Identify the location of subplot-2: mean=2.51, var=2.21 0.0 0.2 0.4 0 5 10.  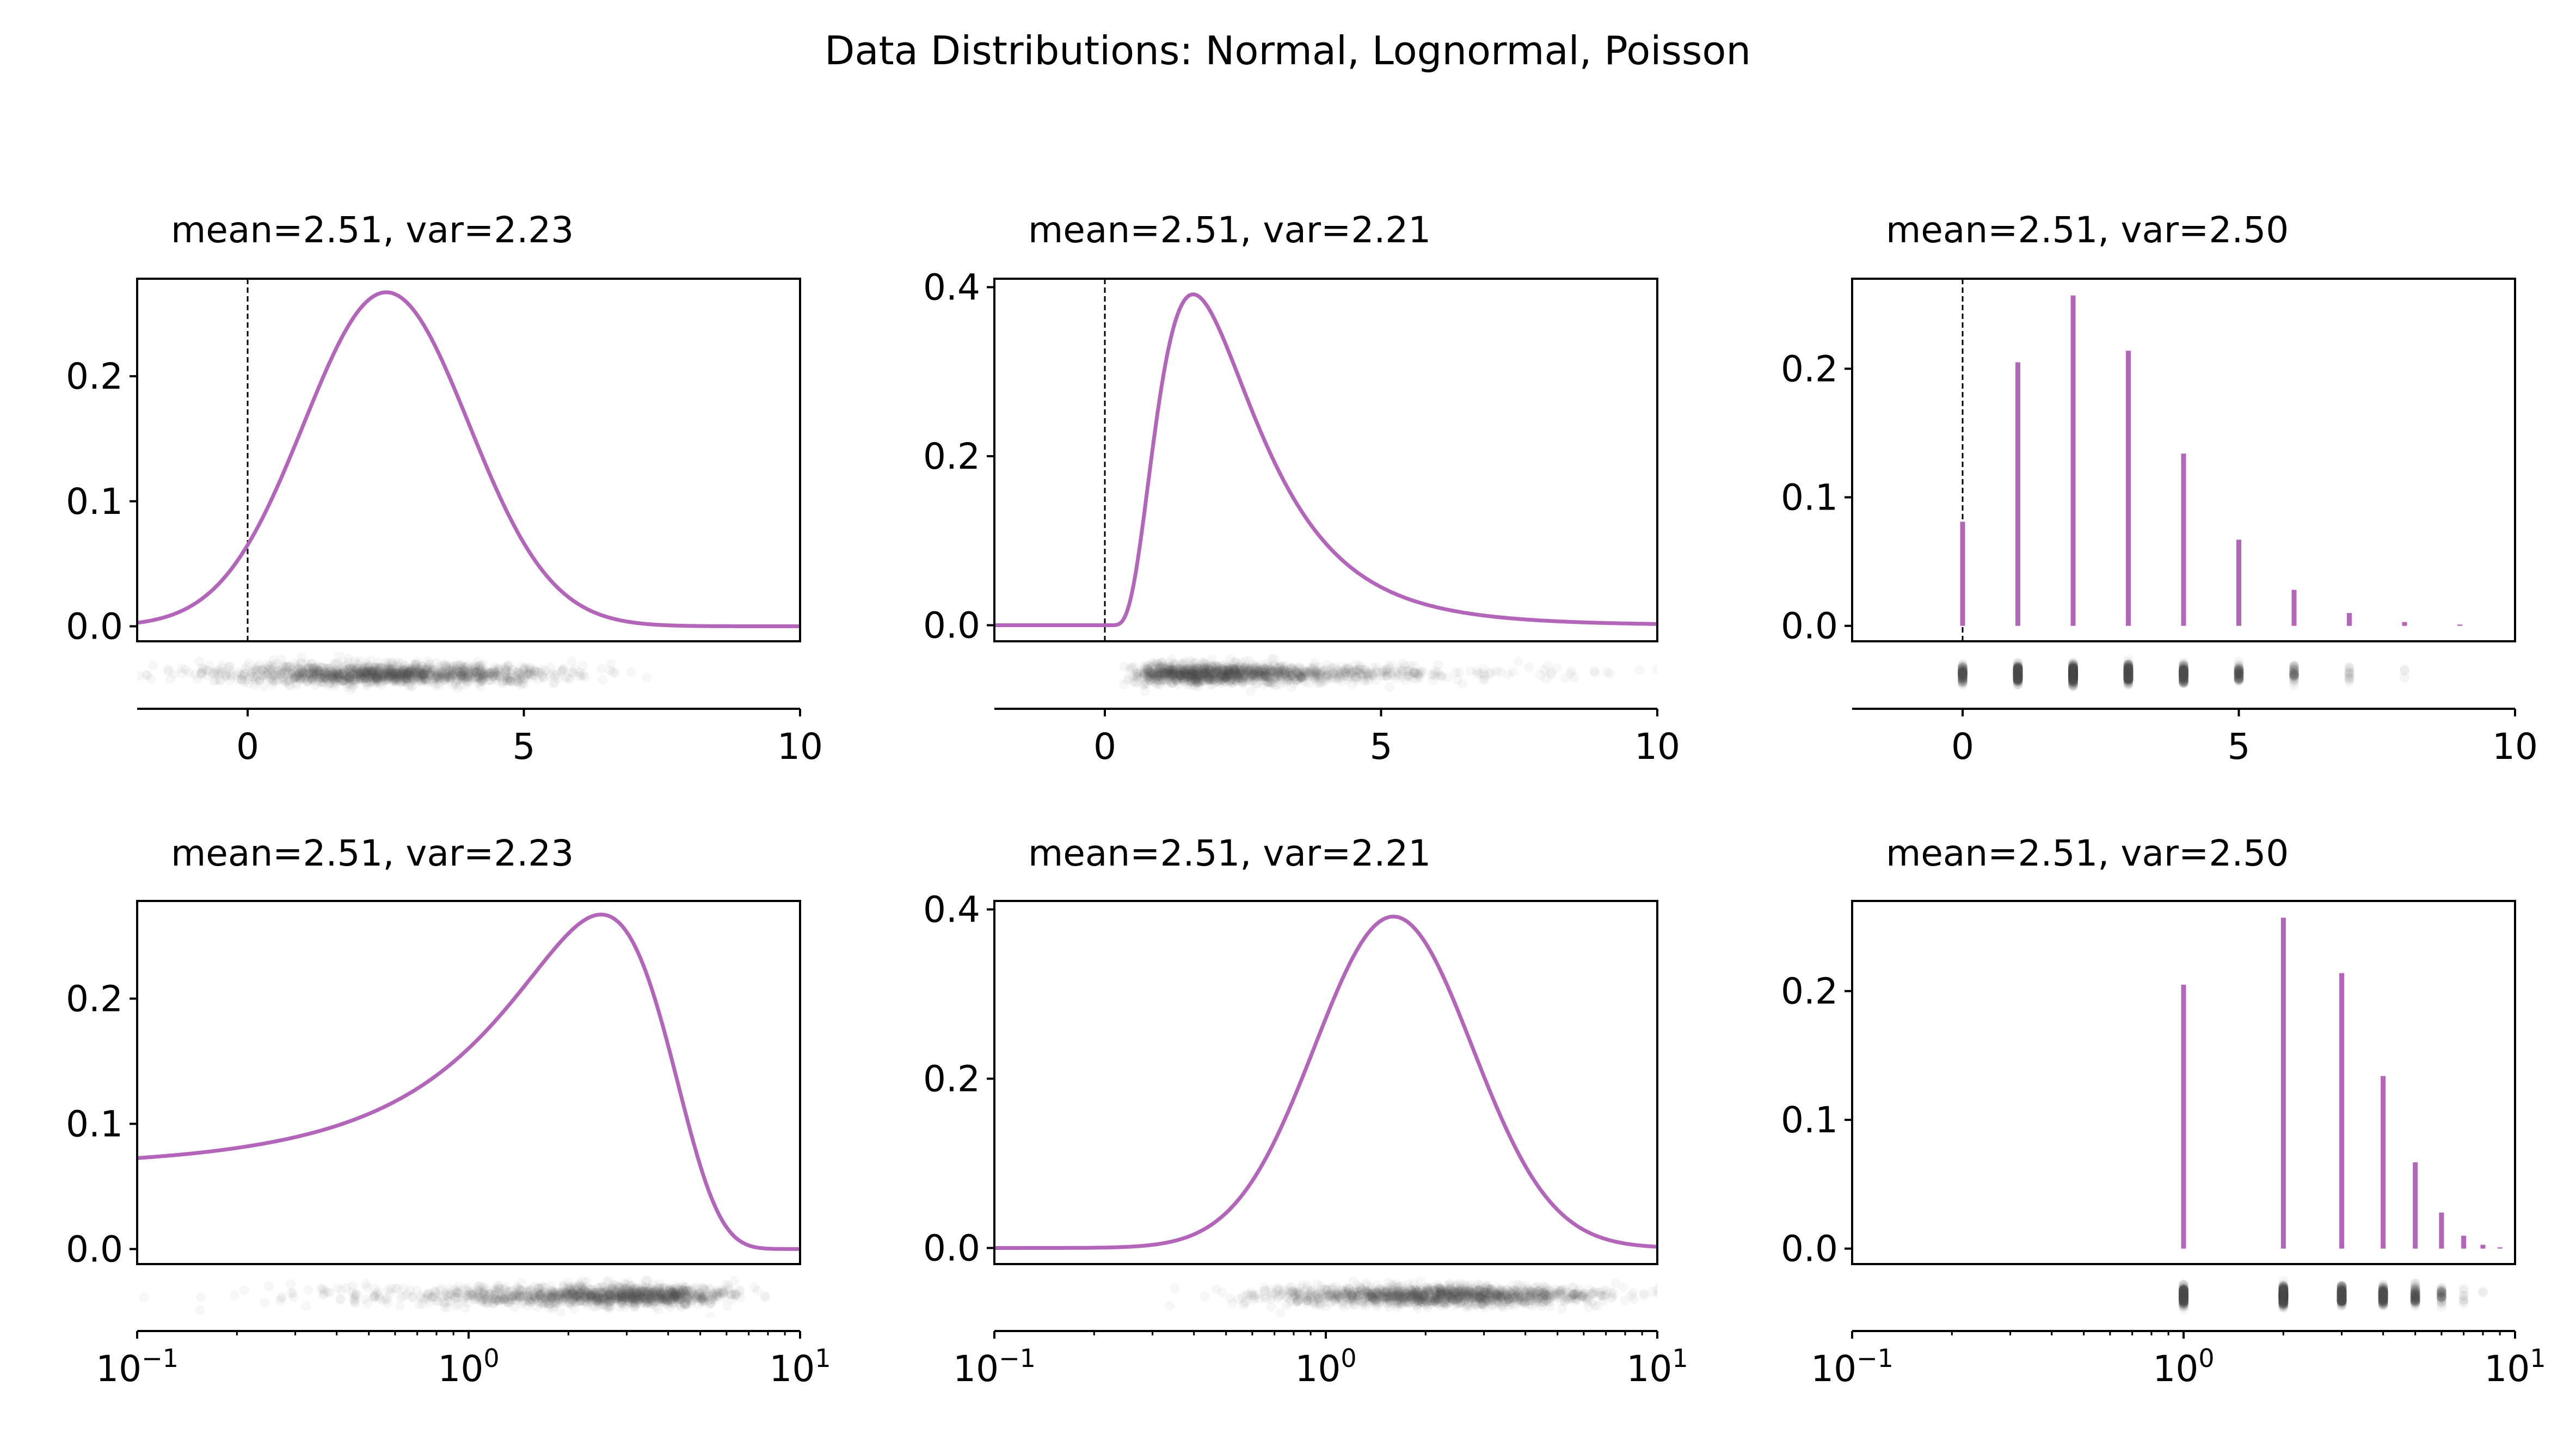
(1301, 488).